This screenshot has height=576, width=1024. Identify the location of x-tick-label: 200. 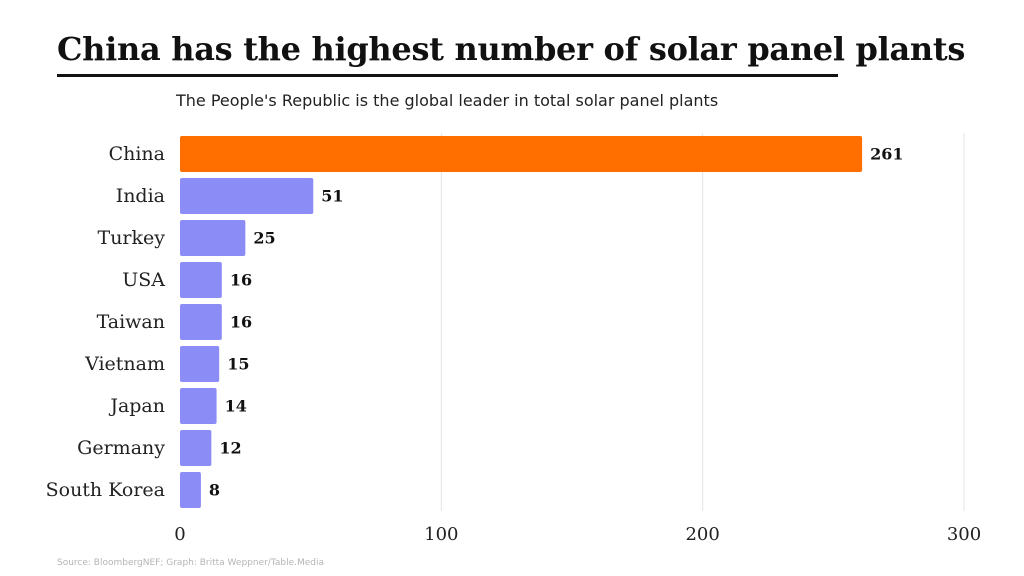
(702, 534).